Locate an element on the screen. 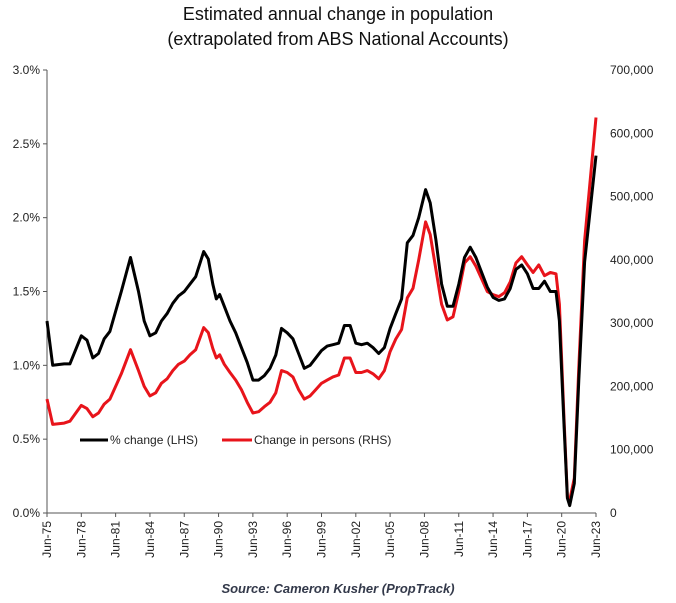 This screenshot has height=603, width=676. x-tick-label: Jun-78 is located at coordinates (81, 539).